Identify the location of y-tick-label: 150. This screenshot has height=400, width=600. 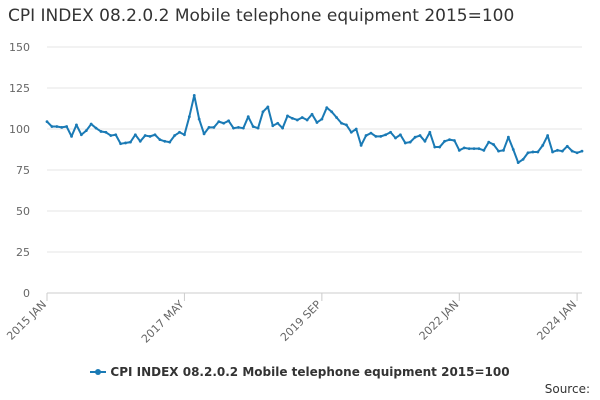
(19, 47).